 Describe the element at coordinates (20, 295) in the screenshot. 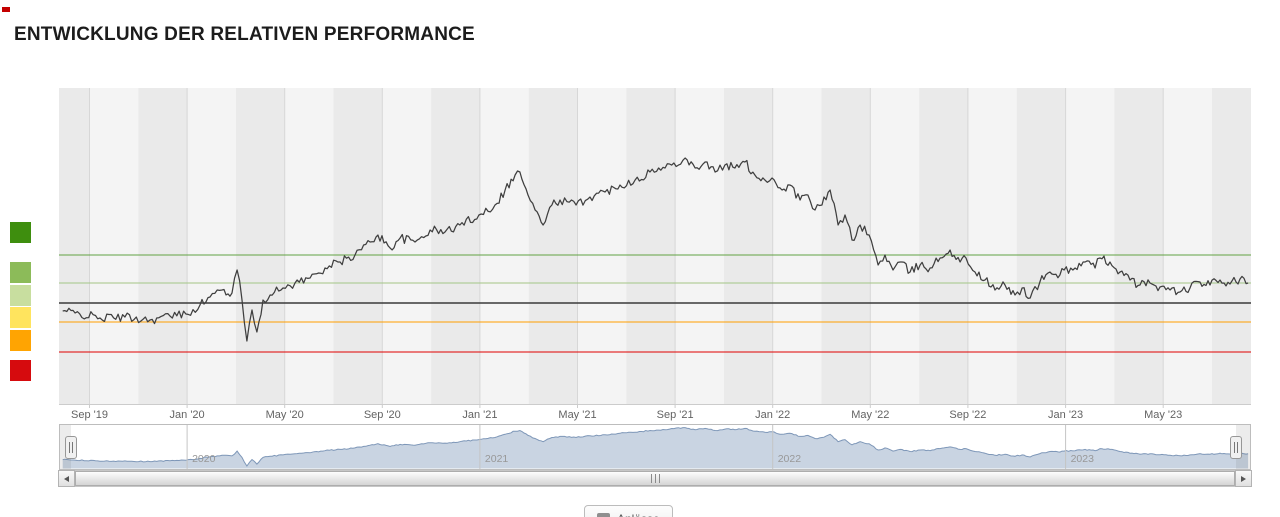

I see `zone-swatch-light-green-icon` at that location.